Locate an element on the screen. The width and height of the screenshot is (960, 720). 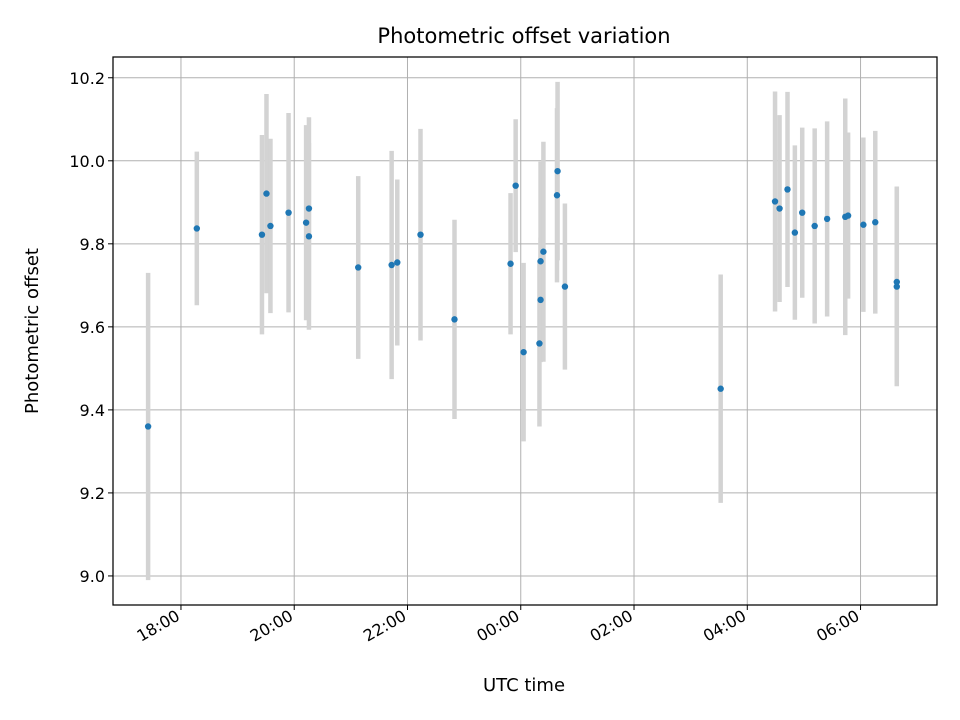
y-tick-label: 9.2 is located at coordinates (92, 493).